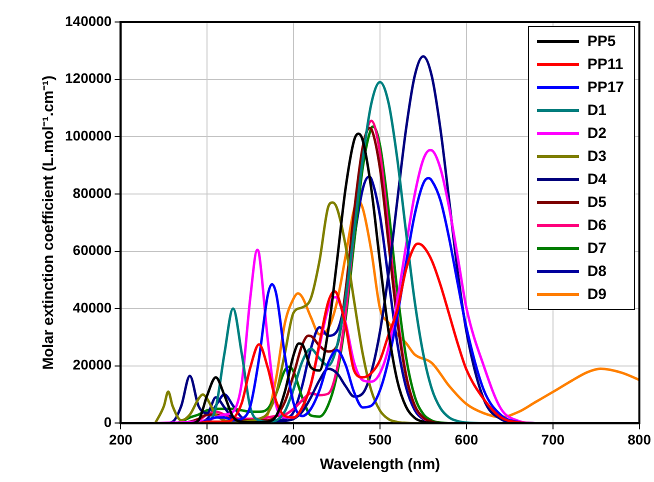 The height and width of the screenshot is (482, 654). I want to click on y-tick-label: 100000, so click(88, 135).